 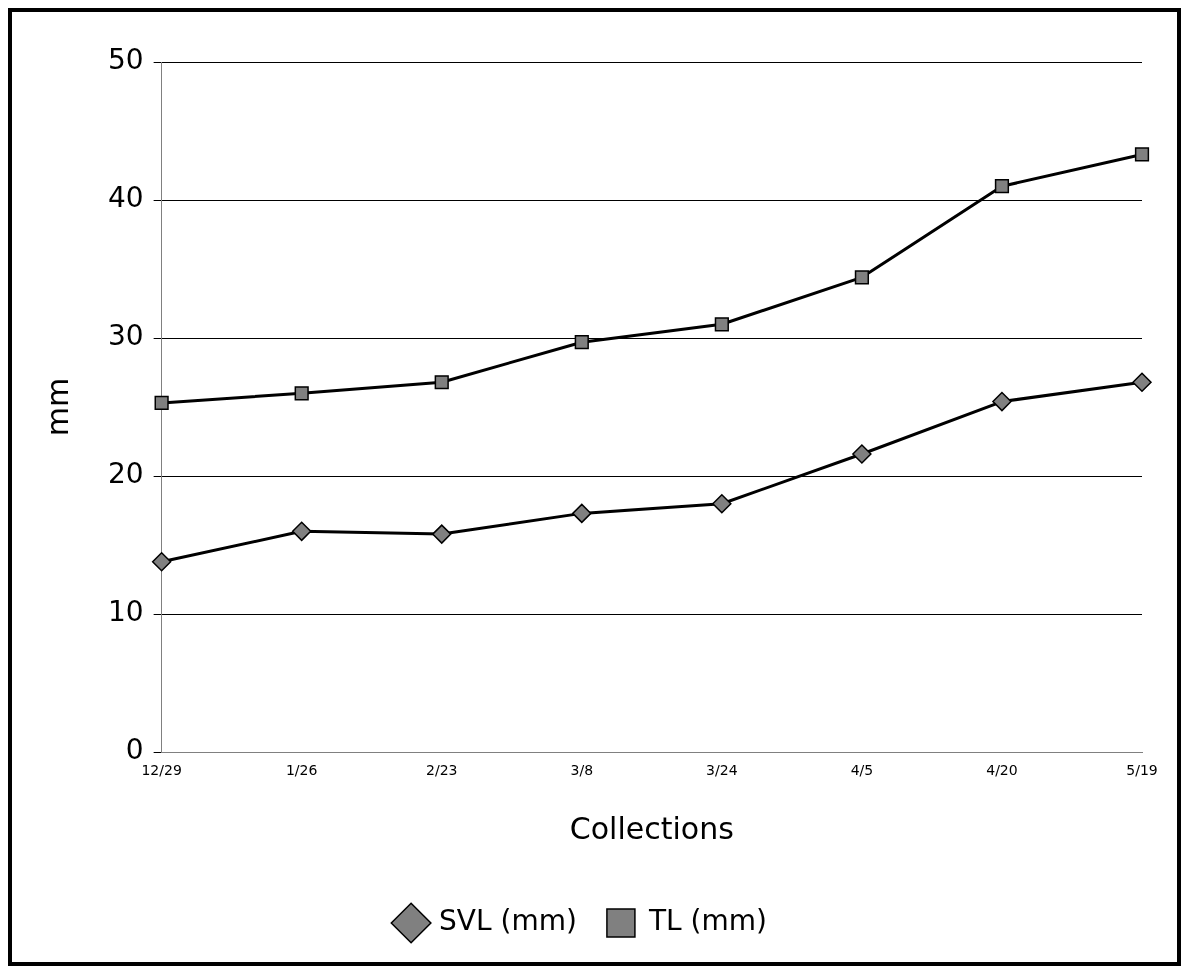 I want to click on y-axis-title: mm, so click(x=57, y=407).